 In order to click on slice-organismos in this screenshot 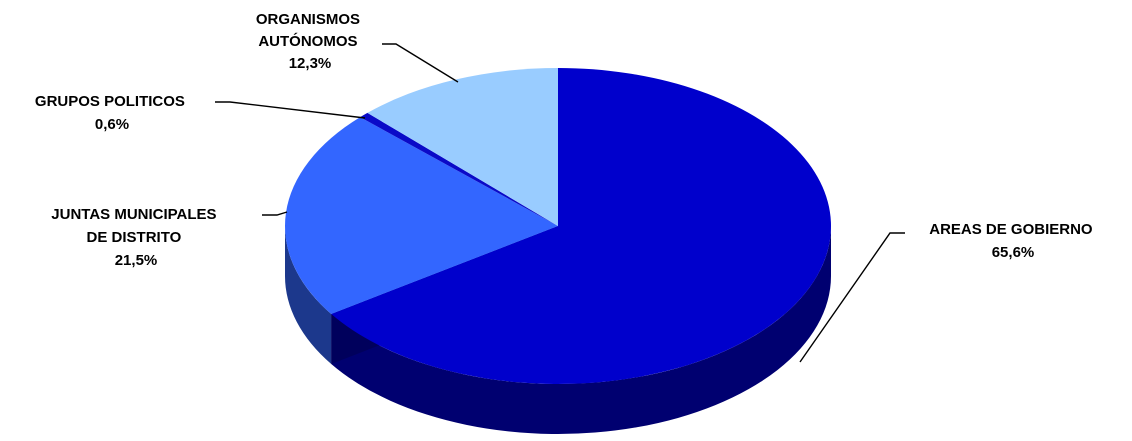, I will do `click(462, 147)`.